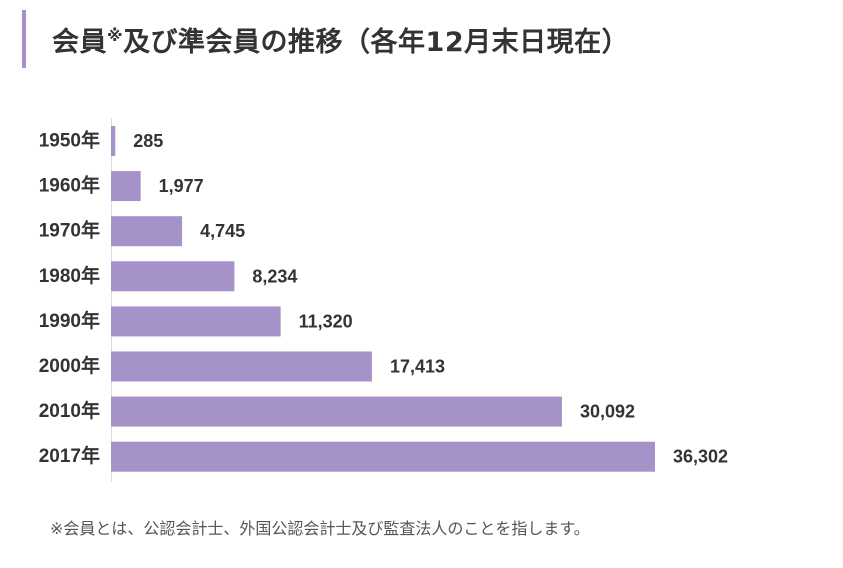 The image size is (843, 568). I want to click on reference-mark: ※, so click(115, 35).